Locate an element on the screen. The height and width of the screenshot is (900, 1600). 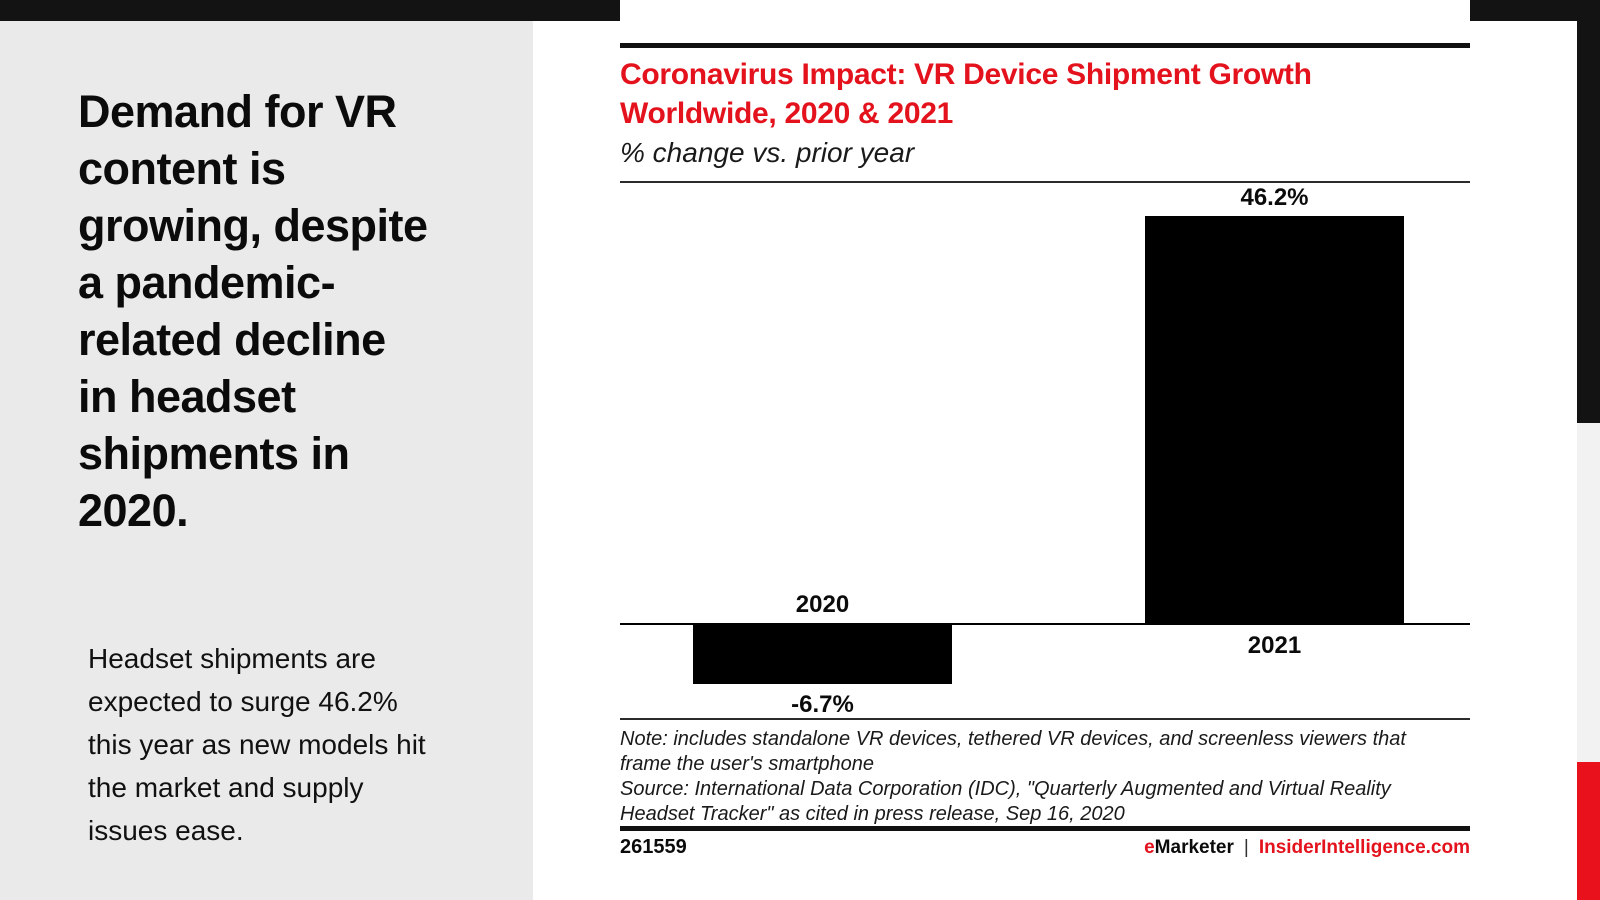
brand-lockup: e Marketer | InsiderIntelligence.com is located at coordinates (1307, 848).